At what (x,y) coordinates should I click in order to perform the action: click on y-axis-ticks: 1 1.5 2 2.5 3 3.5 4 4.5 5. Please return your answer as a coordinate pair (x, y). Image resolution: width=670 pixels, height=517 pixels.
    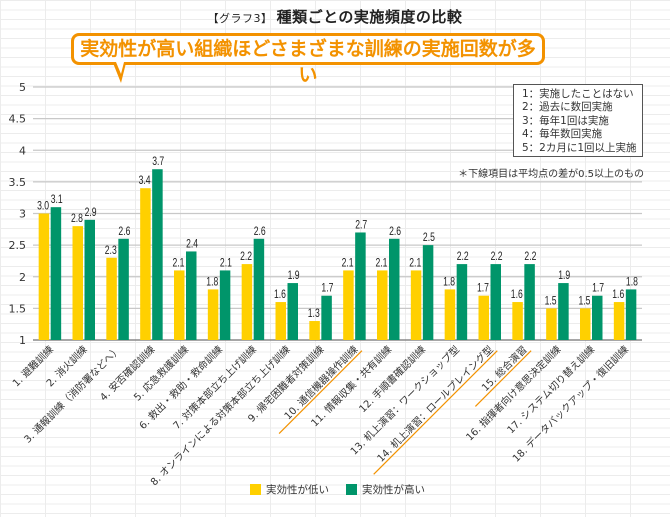
    Looking at the image, I should click on (18, 214).